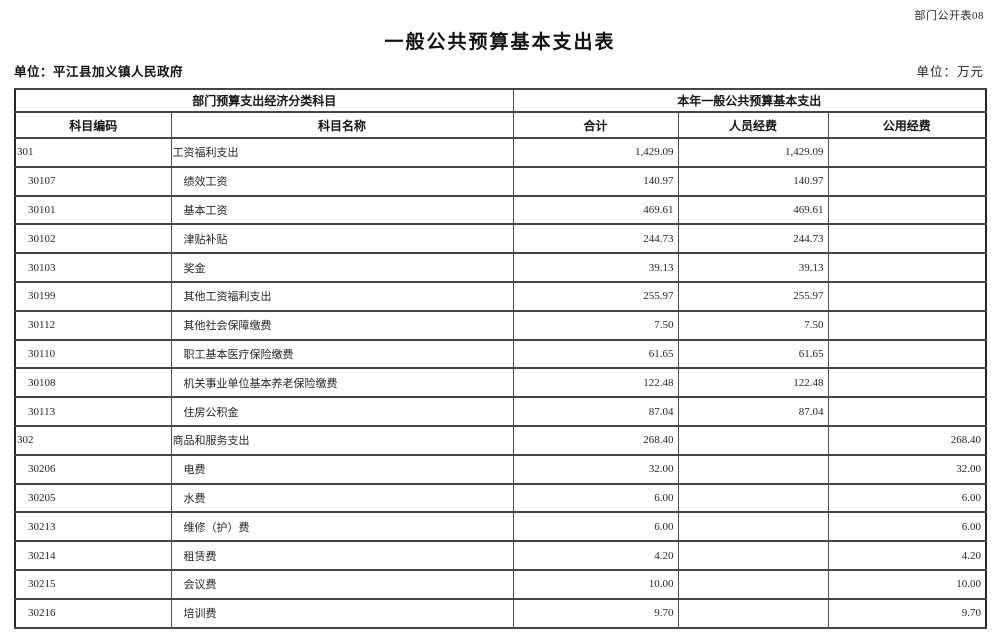 The image size is (1000, 636). What do you see at coordinates (595, 411) in the screenshot?
I see `cell-total: 87.04` at bounding box center [595, 411].